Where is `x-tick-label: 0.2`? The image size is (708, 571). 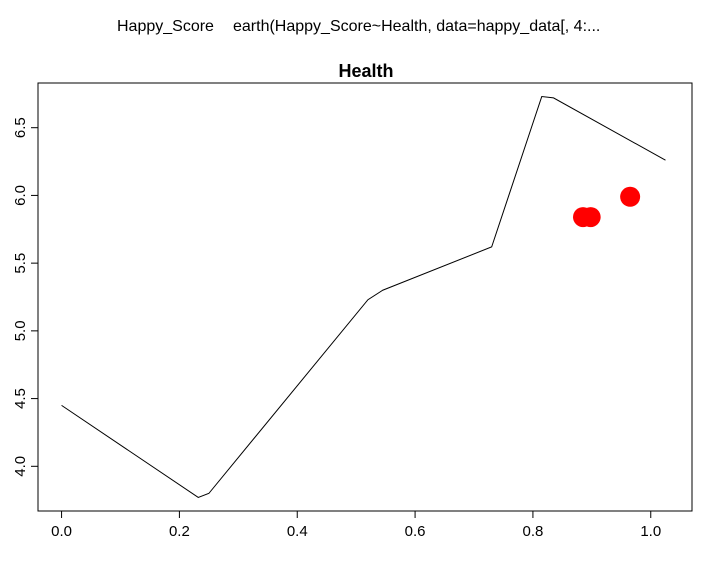
x-tick-label: 0.2 is located at coordinates (179, 531).